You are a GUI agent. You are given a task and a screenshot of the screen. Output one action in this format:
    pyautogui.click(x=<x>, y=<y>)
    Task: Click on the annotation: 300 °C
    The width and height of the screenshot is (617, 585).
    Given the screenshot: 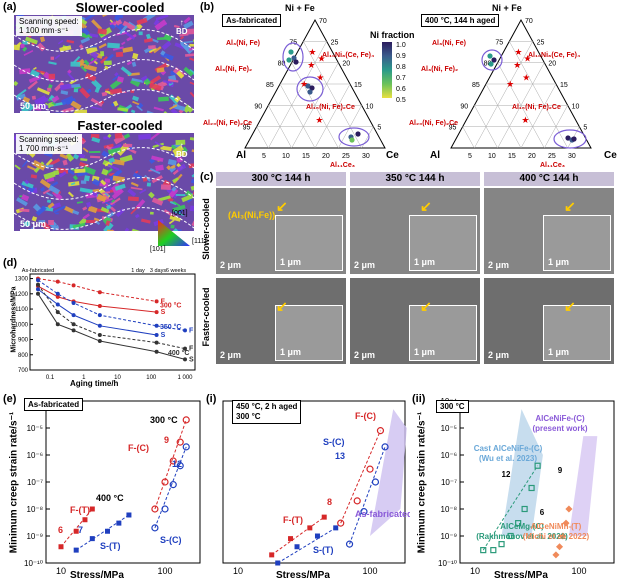 What is the action you would take?
    pyautogui.click(x=164, y=420)
    